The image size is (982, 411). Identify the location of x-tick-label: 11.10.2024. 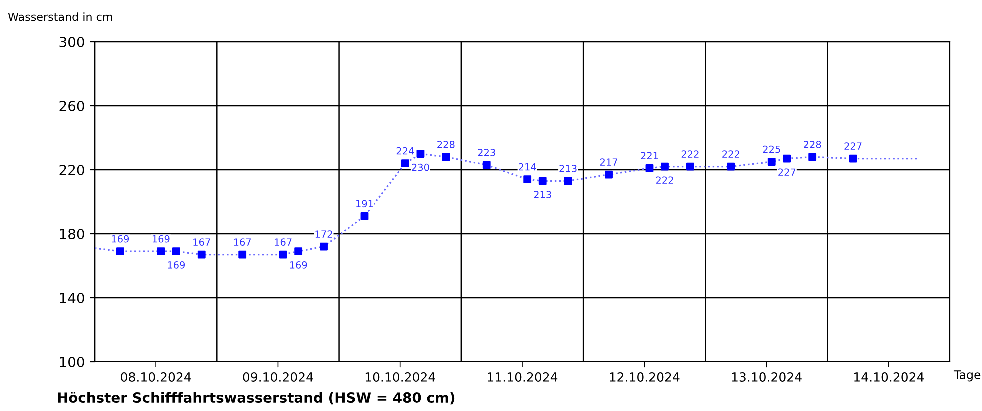
(523, 377).